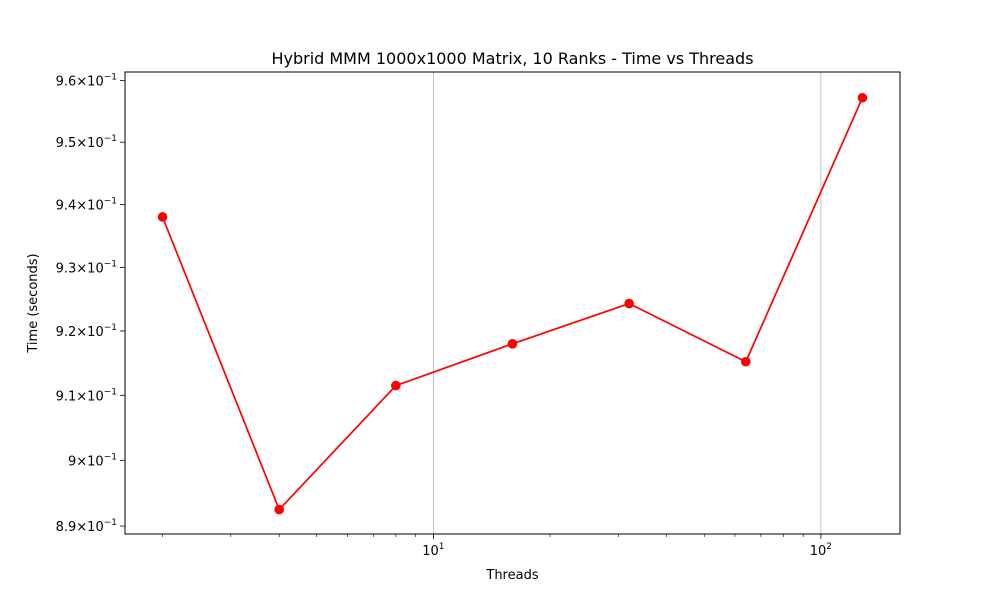 The width and height of the screenshot is (1000, 600). What do you see at coordinates (86, 142) in the screenshot?
I see `y-tick-label: 9.5×10⁻¹` at bounding box center [86, 142].